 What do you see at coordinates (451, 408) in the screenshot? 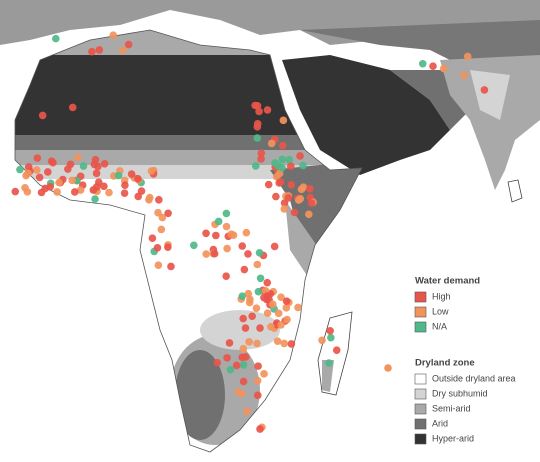
I see `legend-label: Semi-arid` at bounding box center [451, 408].